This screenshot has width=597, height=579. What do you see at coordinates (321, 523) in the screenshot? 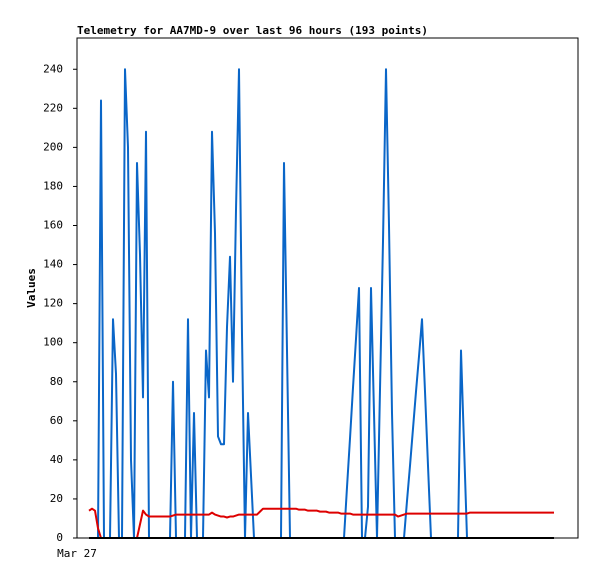
I see `series-line` at bounding box center [321, 523].